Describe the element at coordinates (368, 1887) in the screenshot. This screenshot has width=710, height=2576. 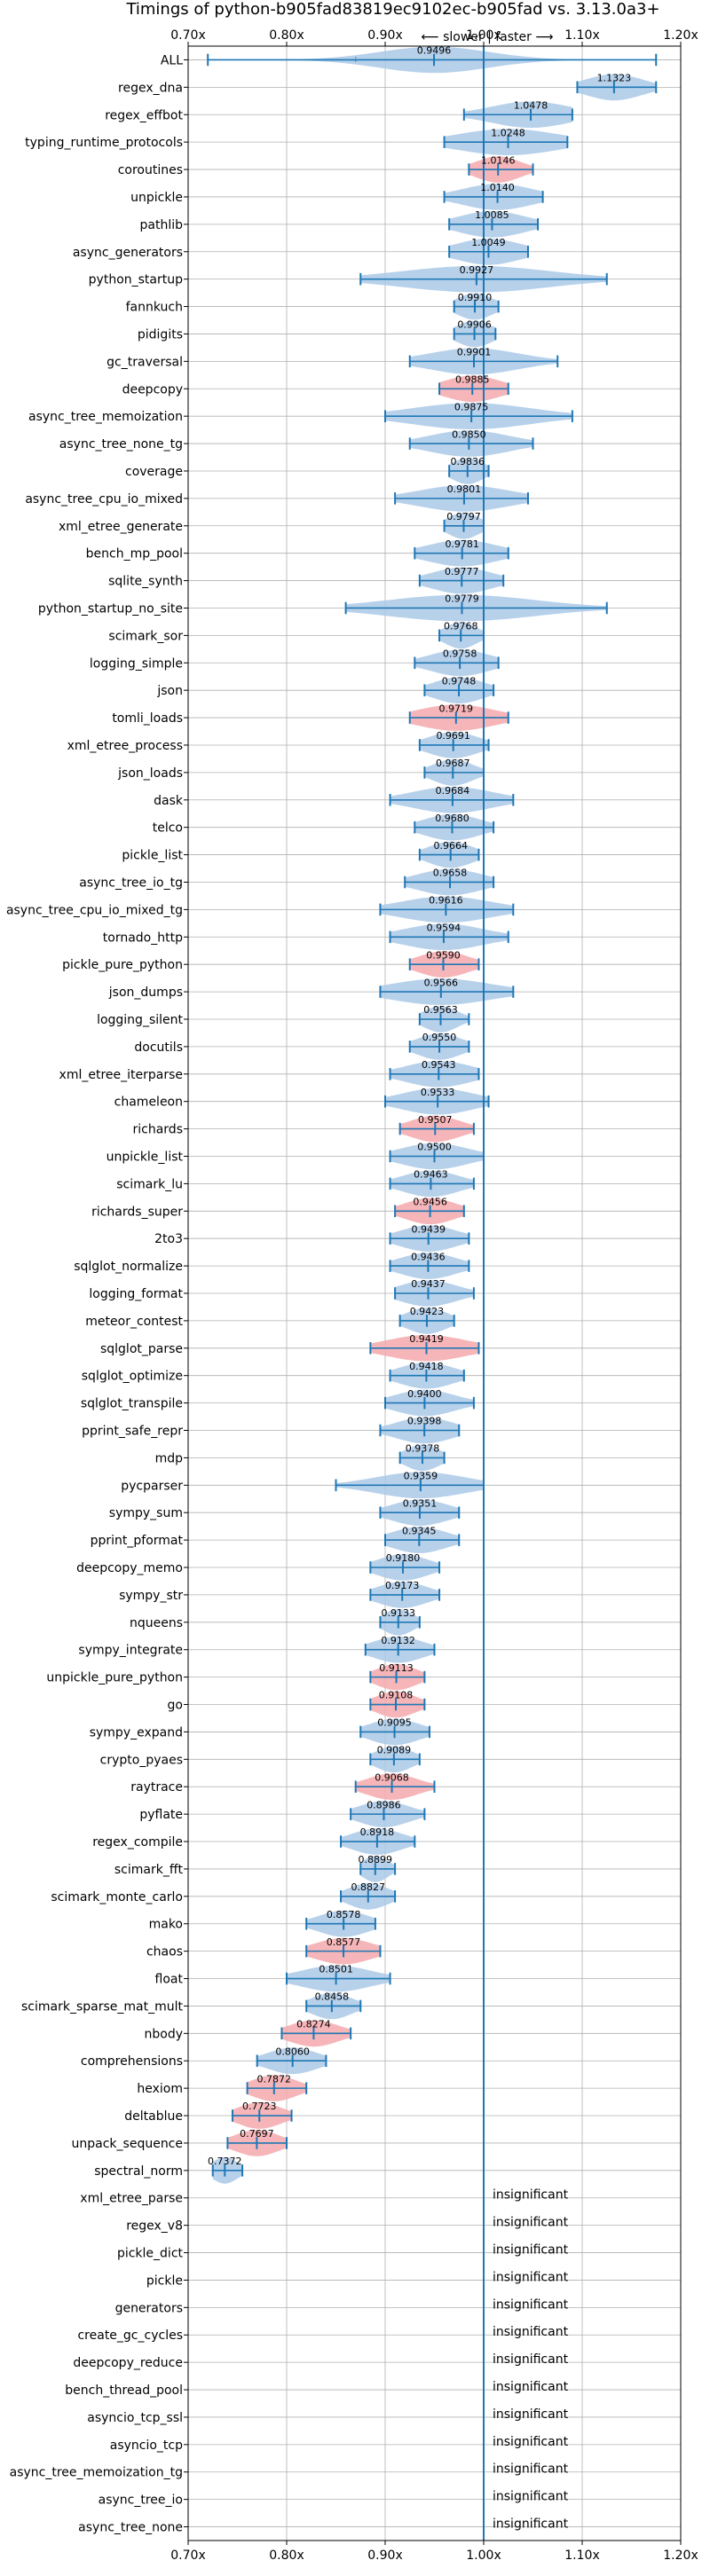
I see `value-label: 0.8827` at that location.